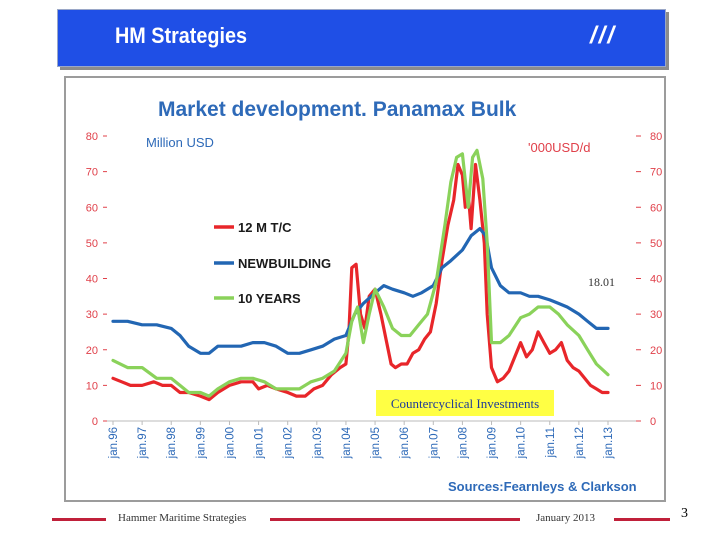 This screenshot has width=720, height=540. What do you see at coordinates (565, 518) in the screenshot?
I see `footer-date: January 2013` at bounding box center [565, 518].